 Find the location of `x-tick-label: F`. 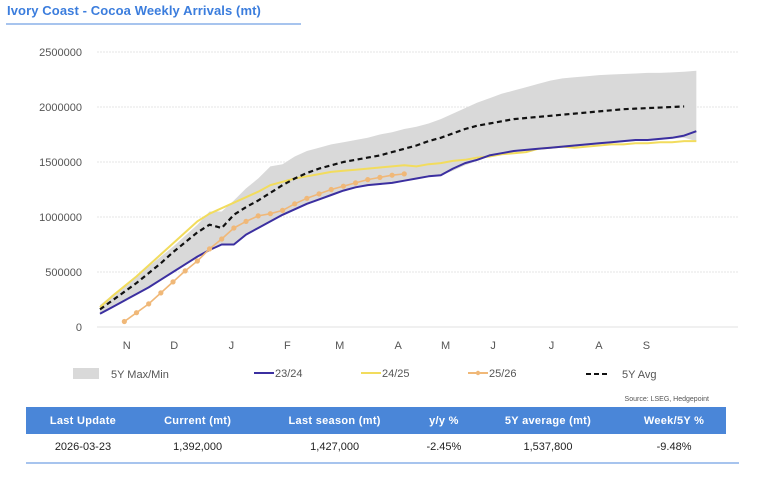

x-tick-label: F is located at coordinates (287, 346).